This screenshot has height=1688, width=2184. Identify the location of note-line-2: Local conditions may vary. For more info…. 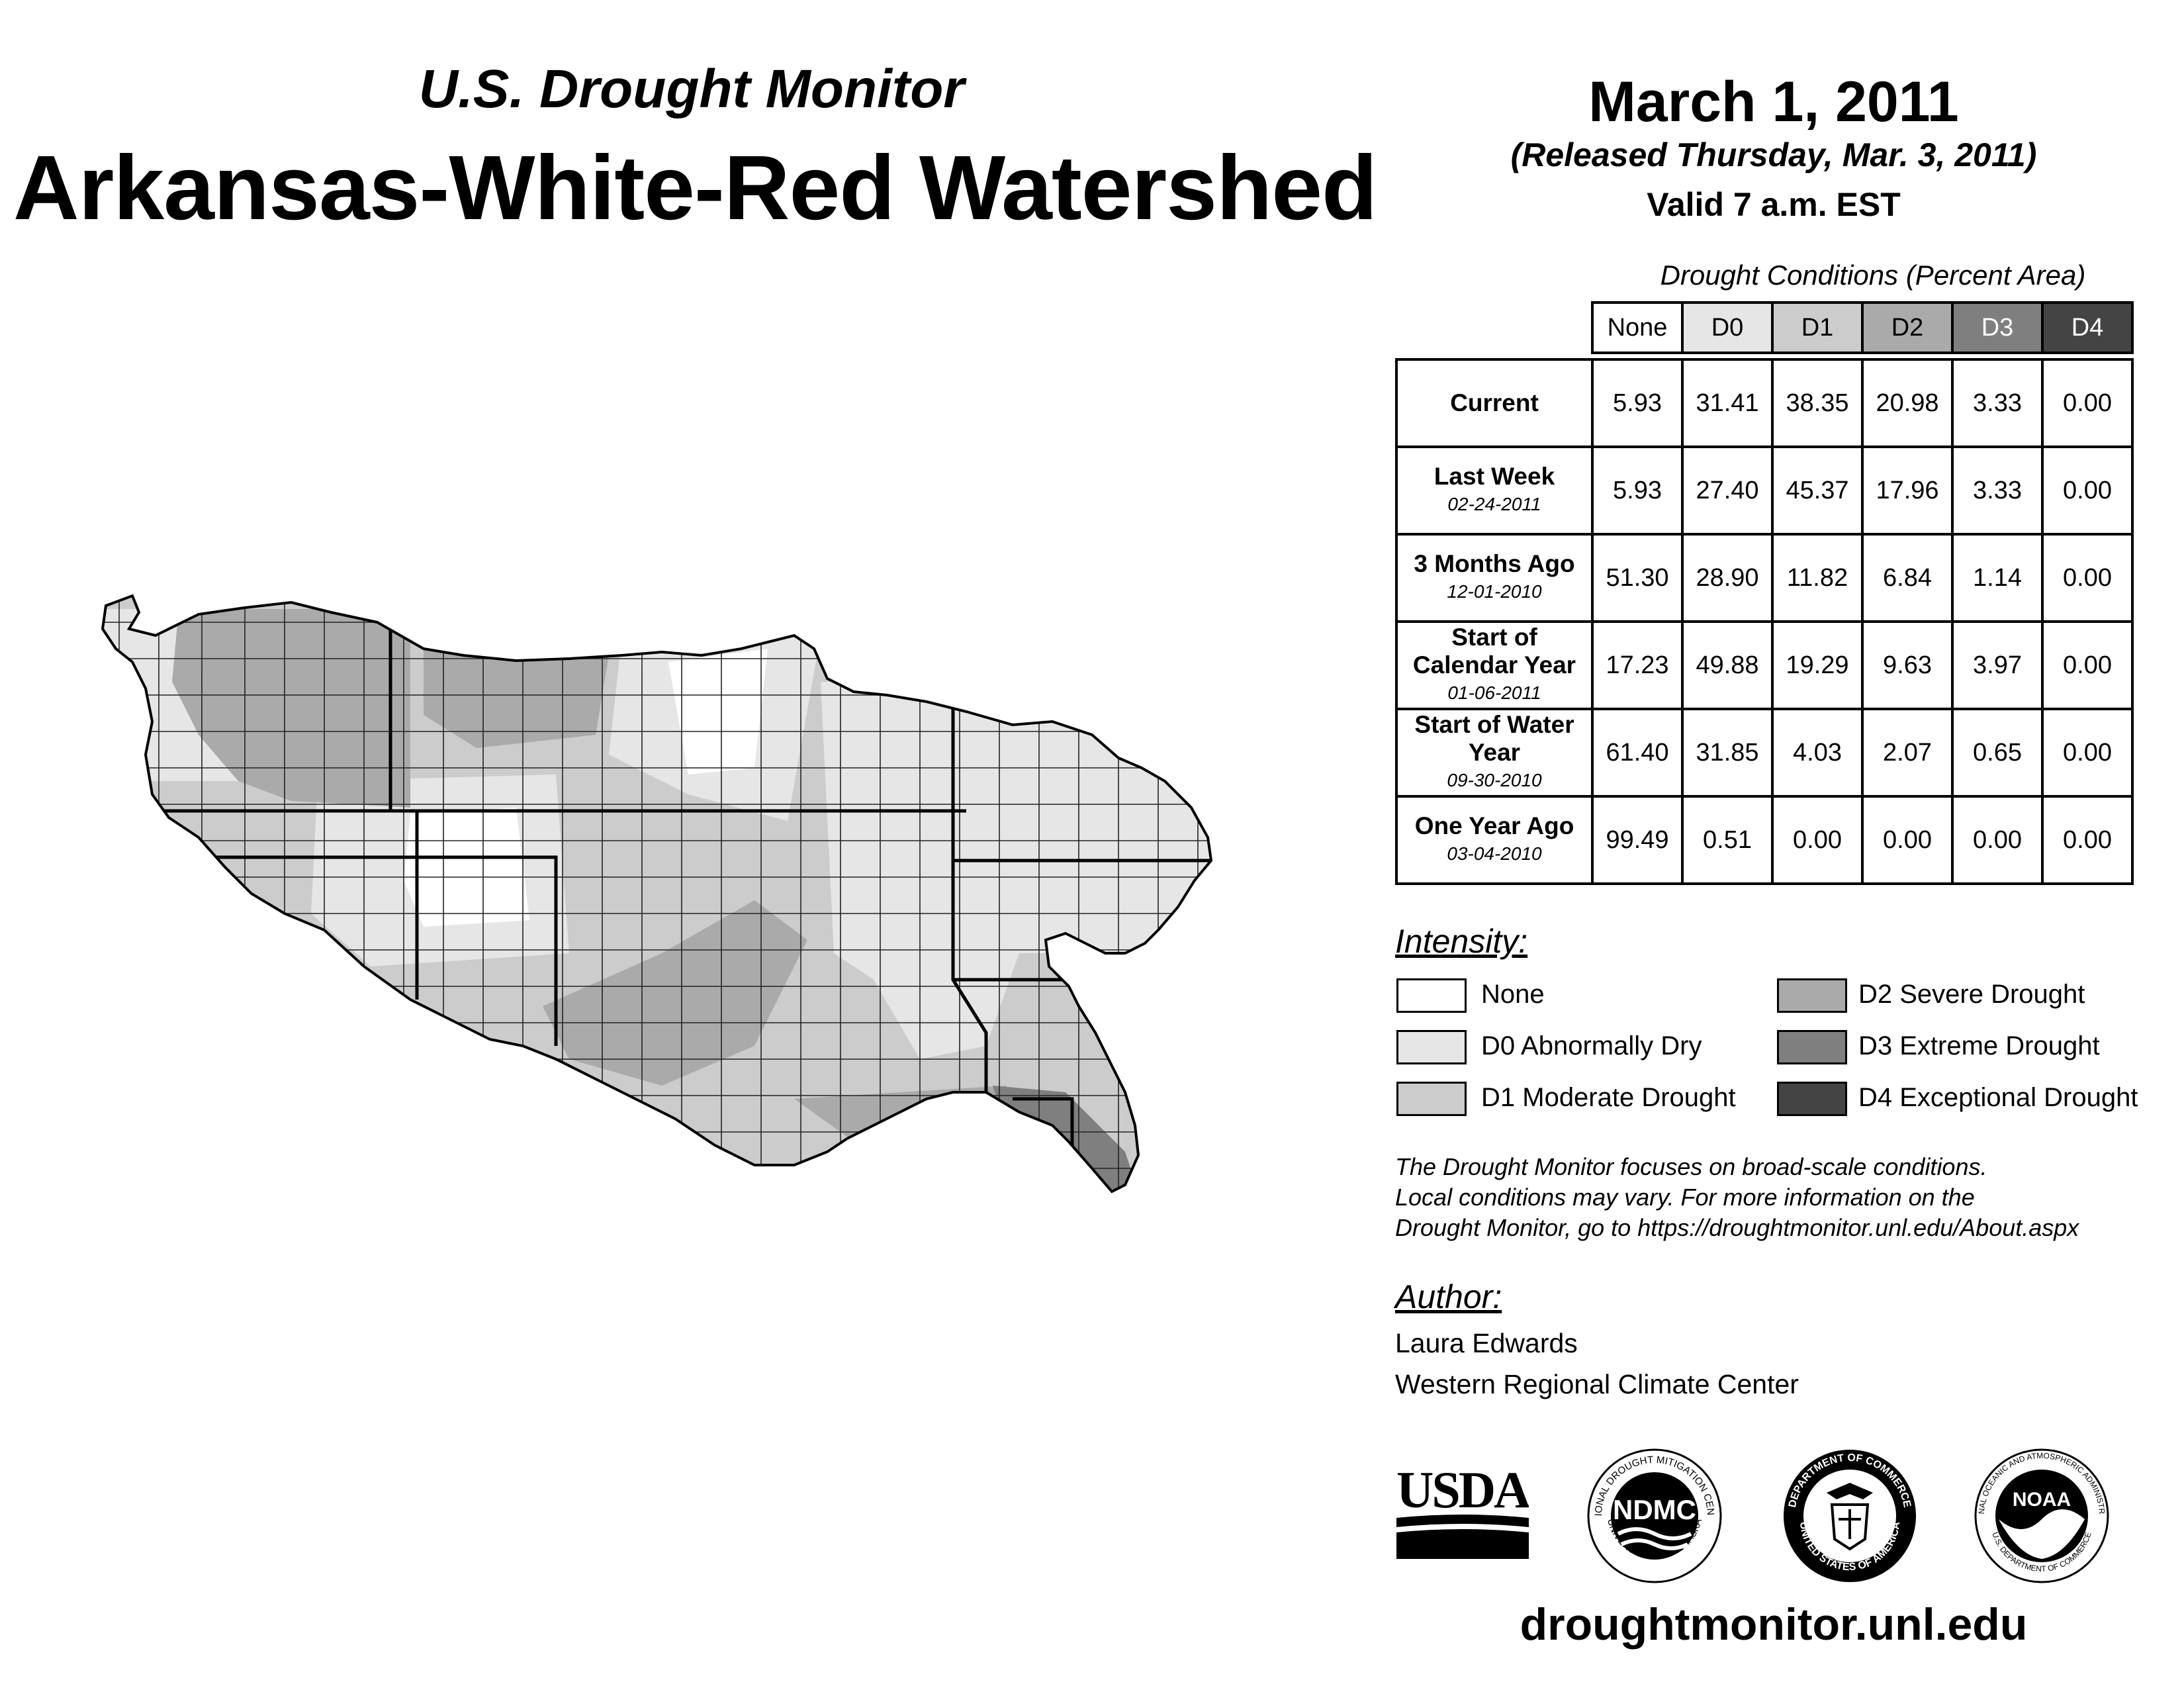
(1685, 1197).